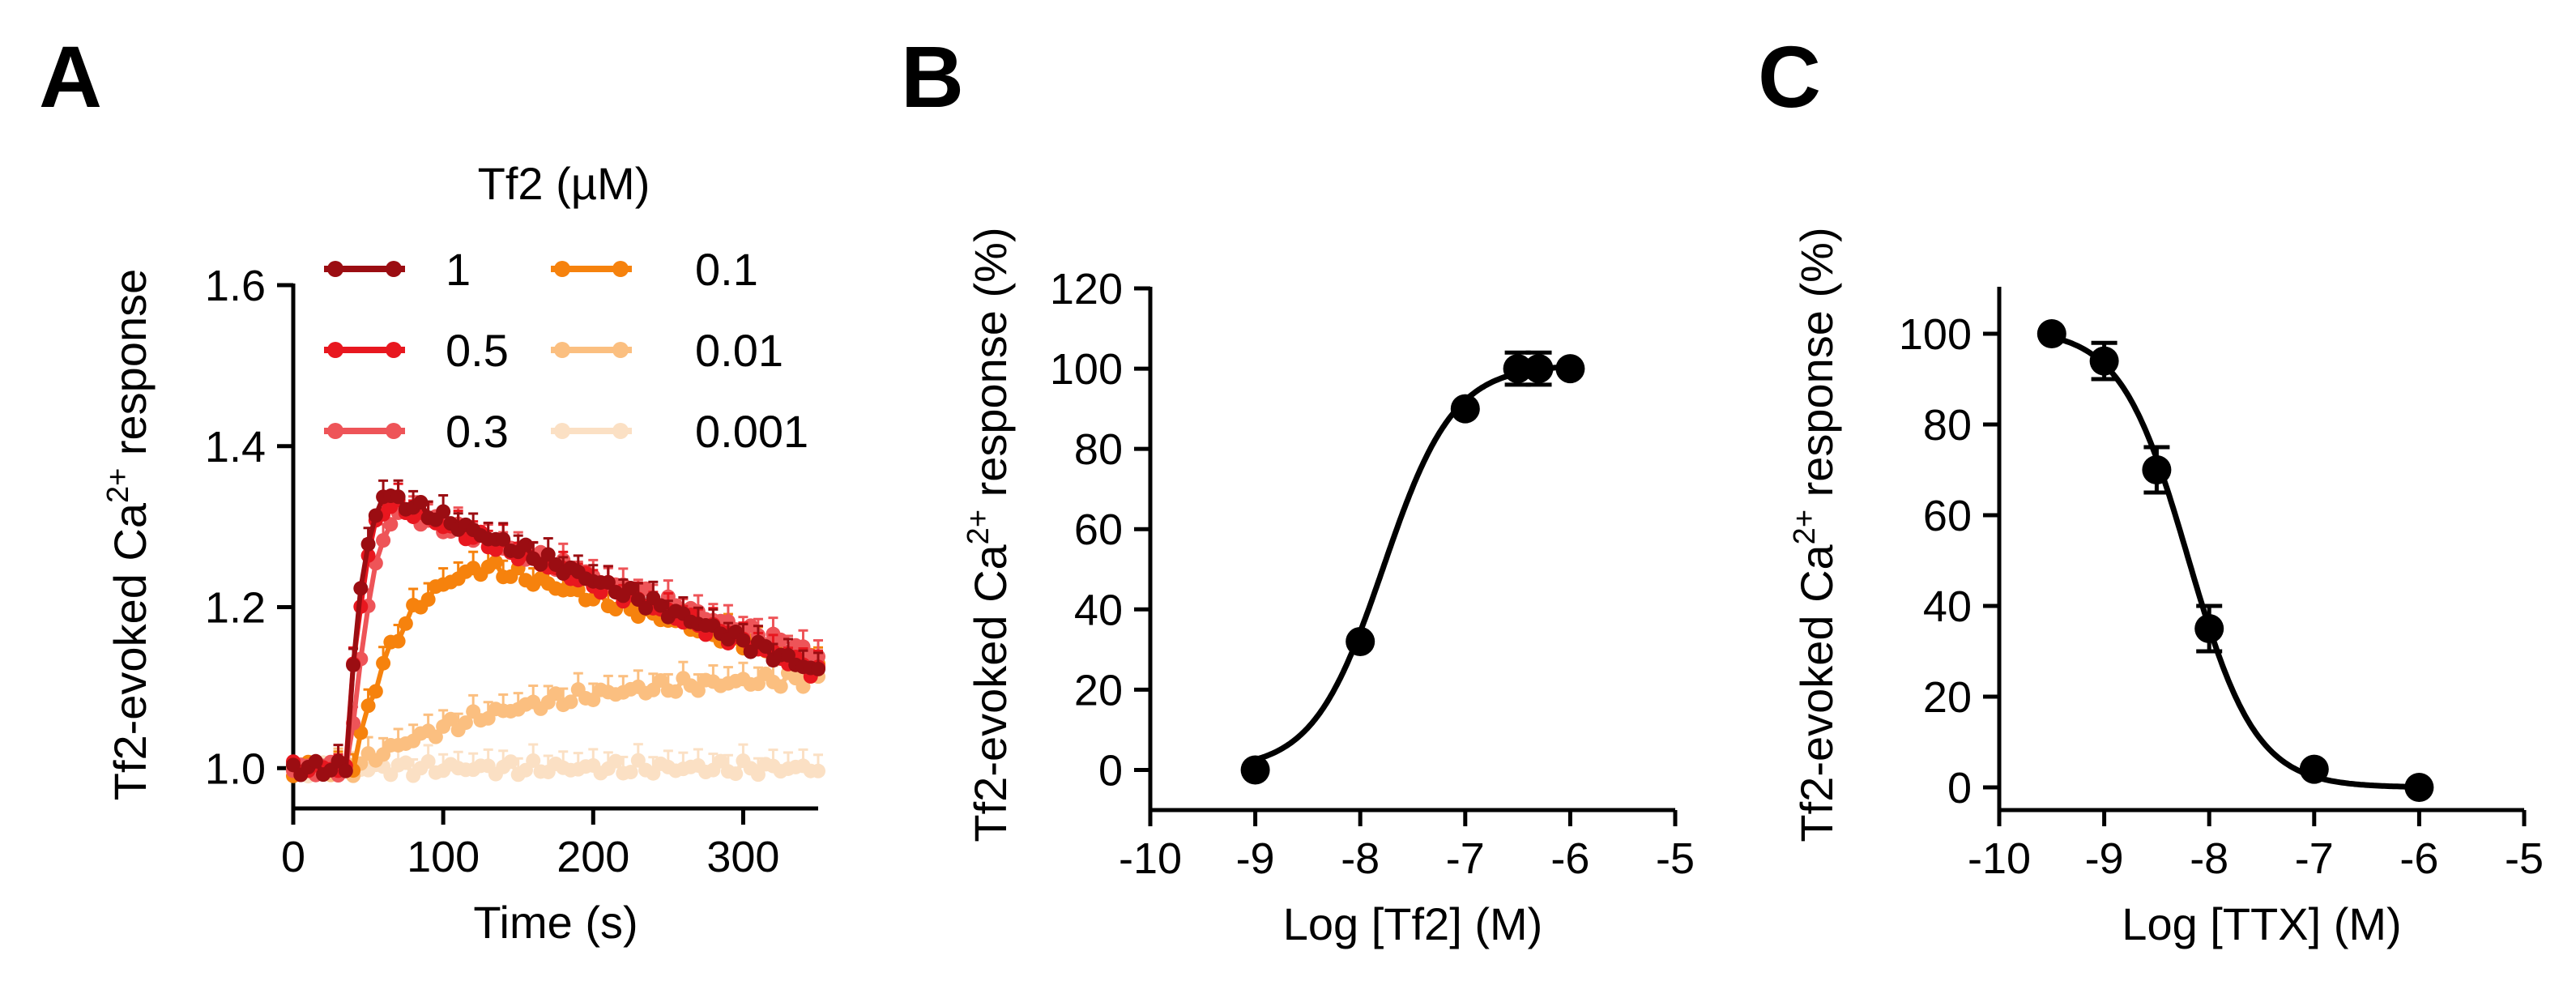  I want to click on a-legend-label: 0.01, so click(739, 350).